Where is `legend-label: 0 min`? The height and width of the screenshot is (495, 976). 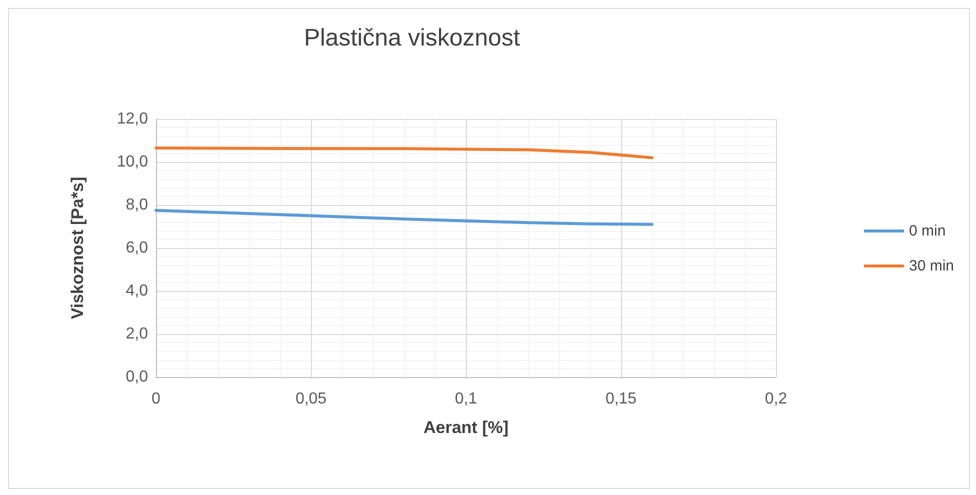
legend-label: 0 min is located at coordinates (927, 231).